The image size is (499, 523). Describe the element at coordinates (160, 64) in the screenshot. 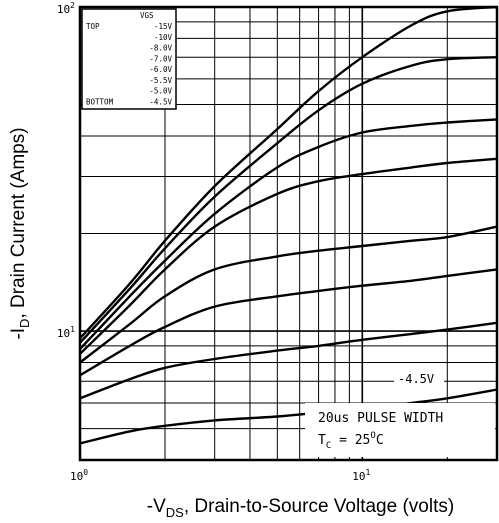

I see `legend-entries: -15V -10V -8.0V-7.0V -6.0V -5.5V -5.0V-4.5V` at that location.